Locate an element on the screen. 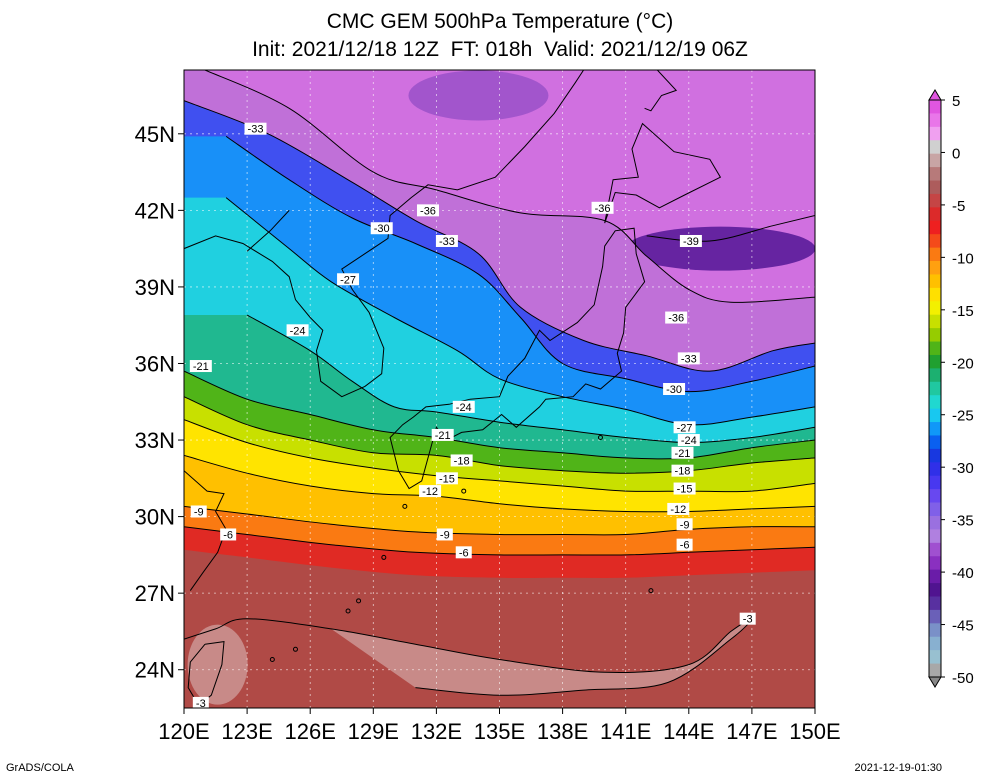 The height and width of the screenshot is (779, 1000). y-tick-label: 27N is located at coordinates (155, 593).